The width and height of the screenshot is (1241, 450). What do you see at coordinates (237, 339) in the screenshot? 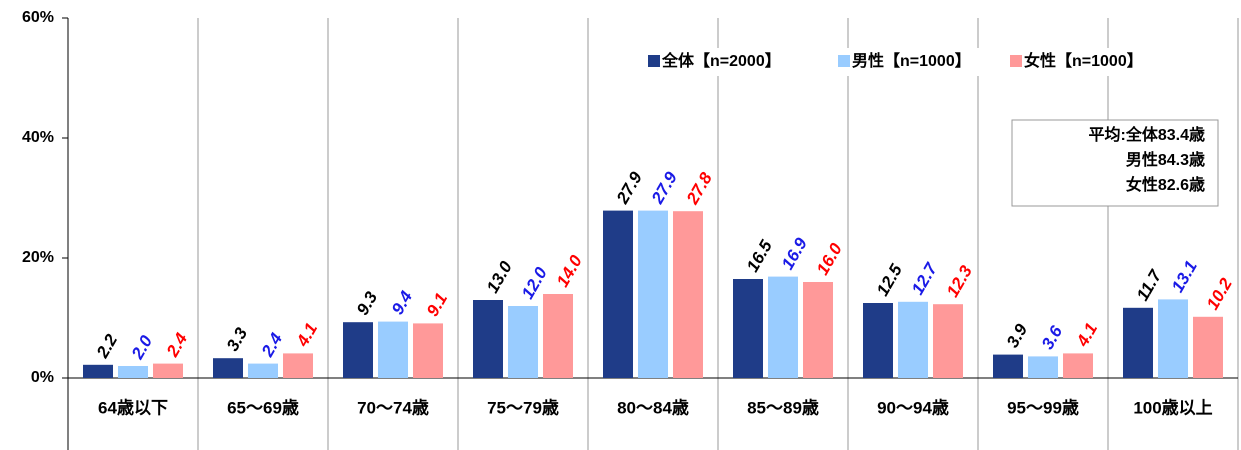
I see `data-label: 3.3` at bounding box center [237, 339].